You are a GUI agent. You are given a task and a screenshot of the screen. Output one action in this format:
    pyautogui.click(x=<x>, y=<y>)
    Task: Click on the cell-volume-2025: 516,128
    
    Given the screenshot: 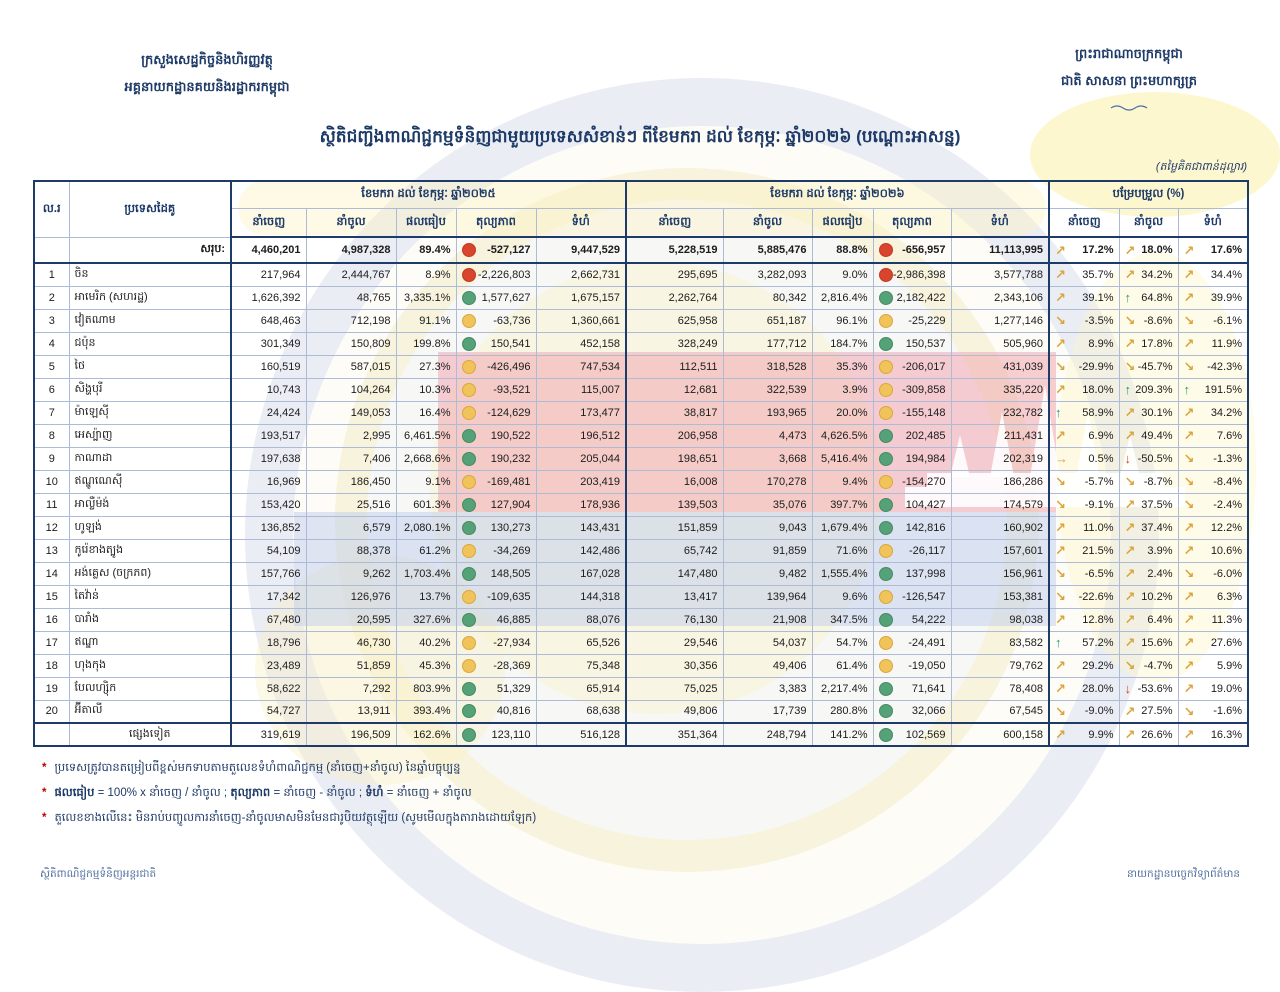 What is the action you would take?
    pyautogui.click(x=581, y=734)
    